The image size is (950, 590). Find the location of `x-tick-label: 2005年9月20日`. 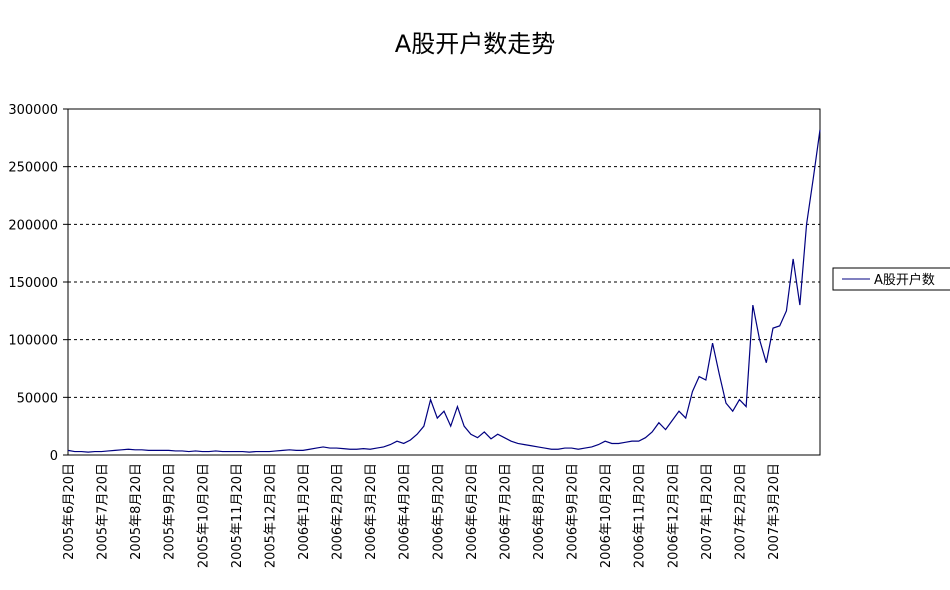

x-tick-label: 2005年9月20日 is located at coordinates (170, 511).